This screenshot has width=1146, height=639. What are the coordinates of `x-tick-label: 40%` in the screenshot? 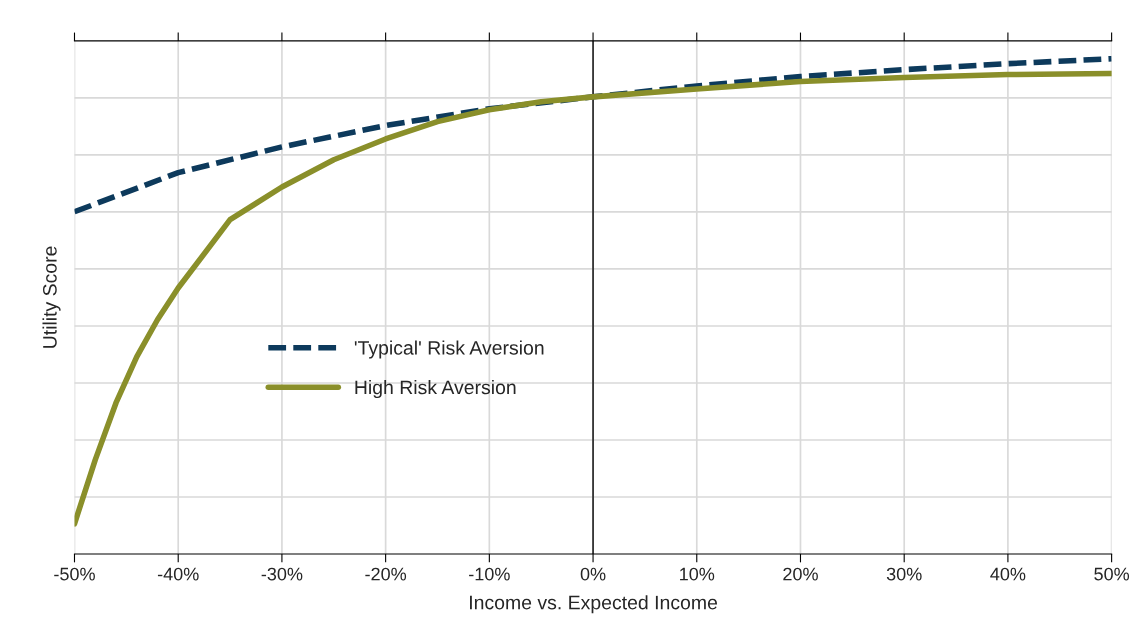 It's located at (1008, 574).